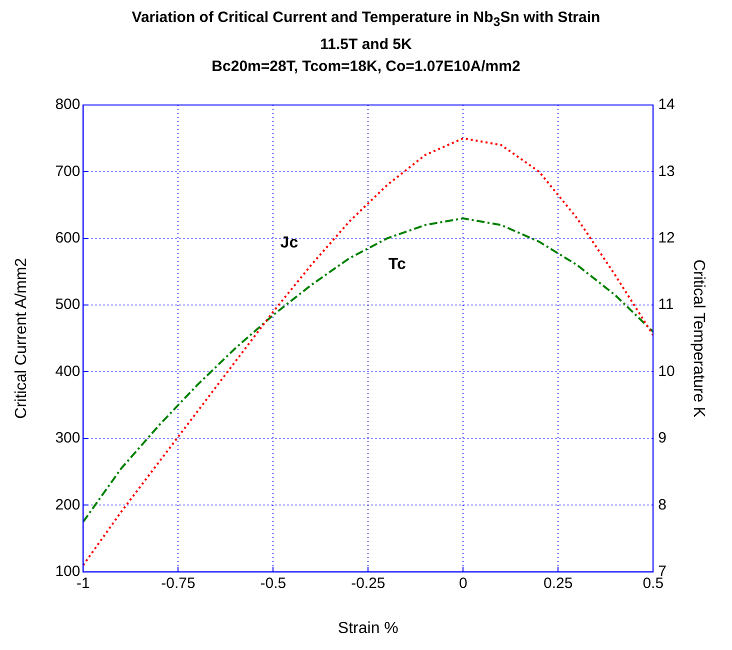 This screenshot has width=732, height=650. What do you see at coordinates (698, 338) in the screenshot?
I see `y2-axis-title: Critical Temperature K` at bounding box center [698, 338].